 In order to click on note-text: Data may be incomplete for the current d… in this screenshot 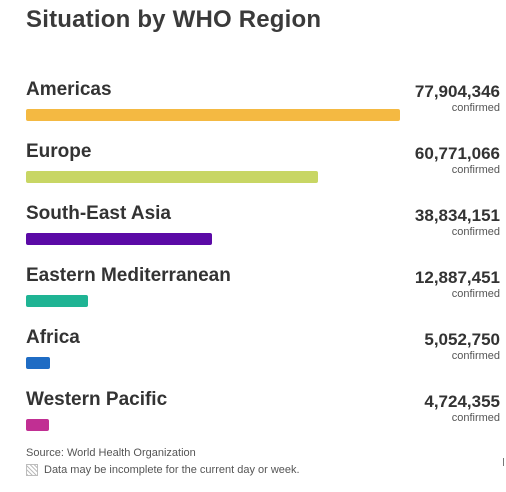, I will do `click(172, 470)`.